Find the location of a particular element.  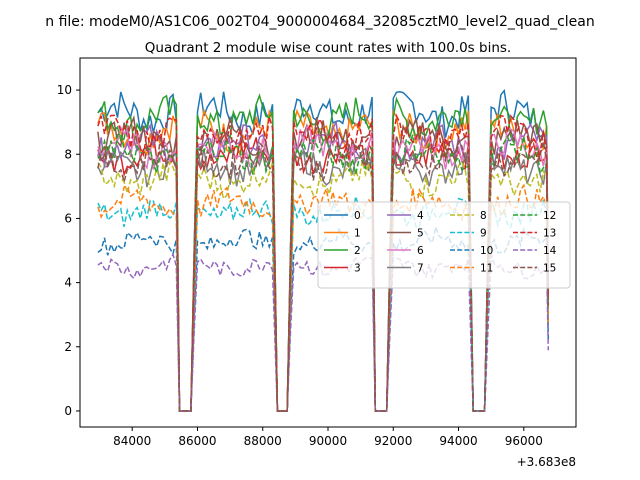

legend-label-6: 6 is located at coordinates (420, 251).